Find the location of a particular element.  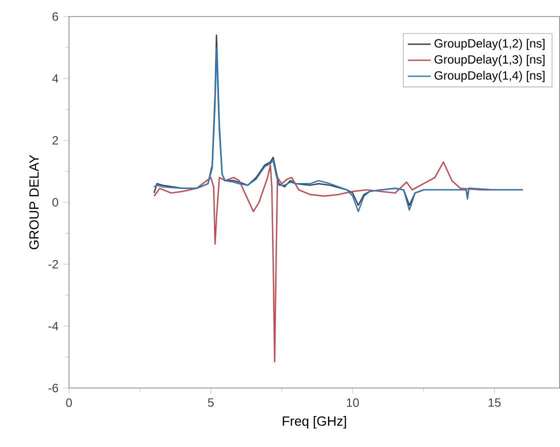

y-tick-label: 0 is located at coordinates (55, 202).